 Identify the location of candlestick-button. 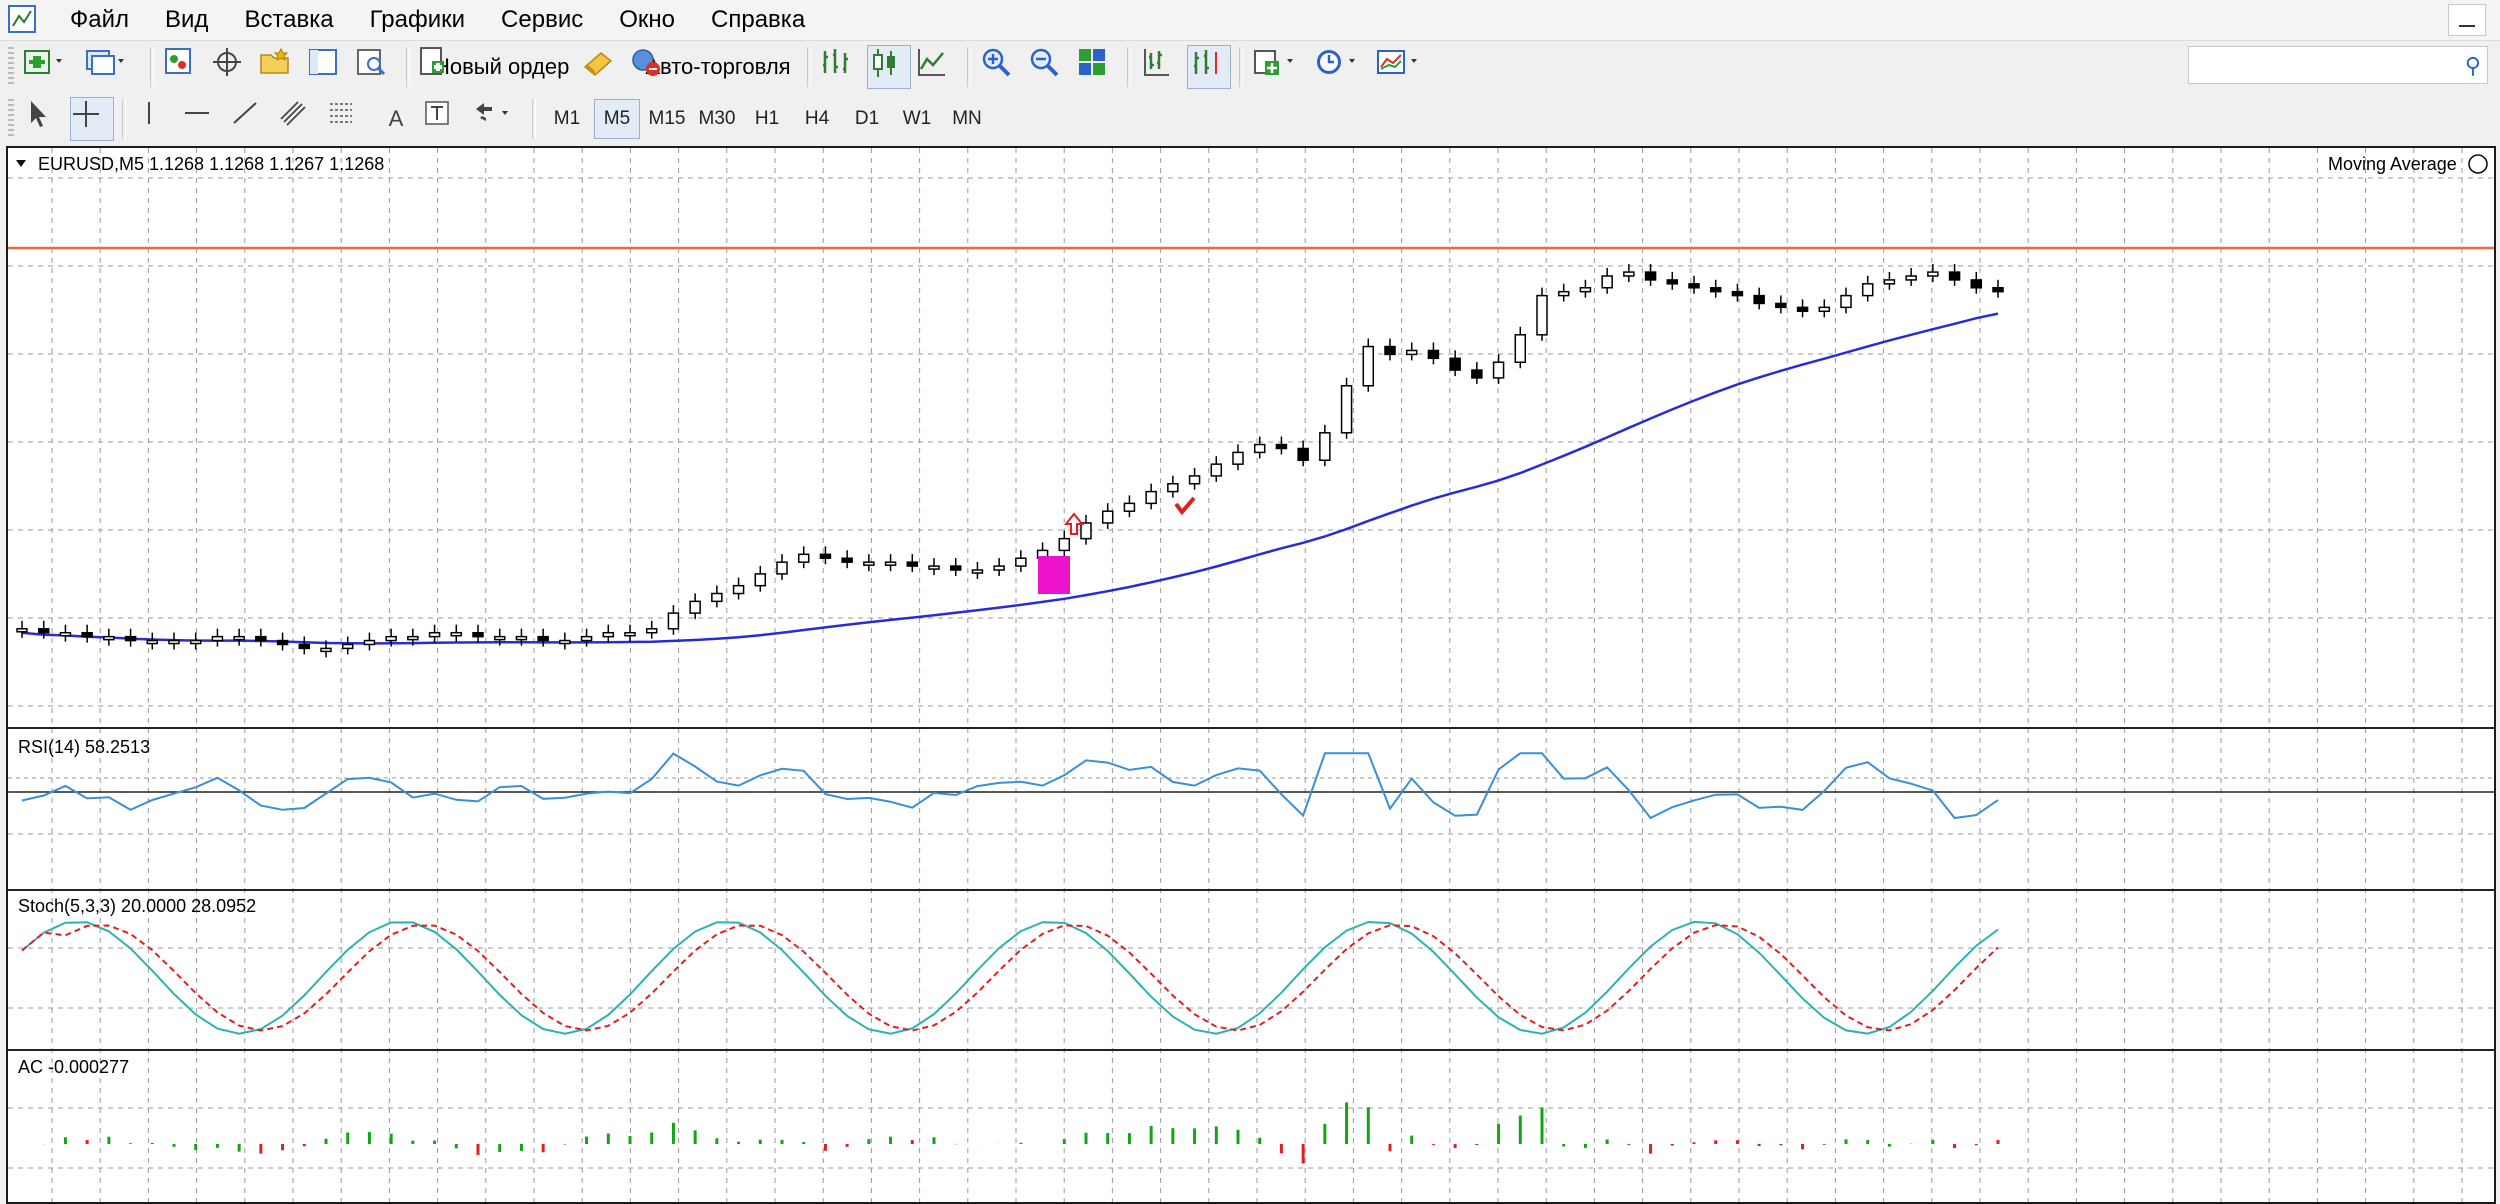
(888, 67).